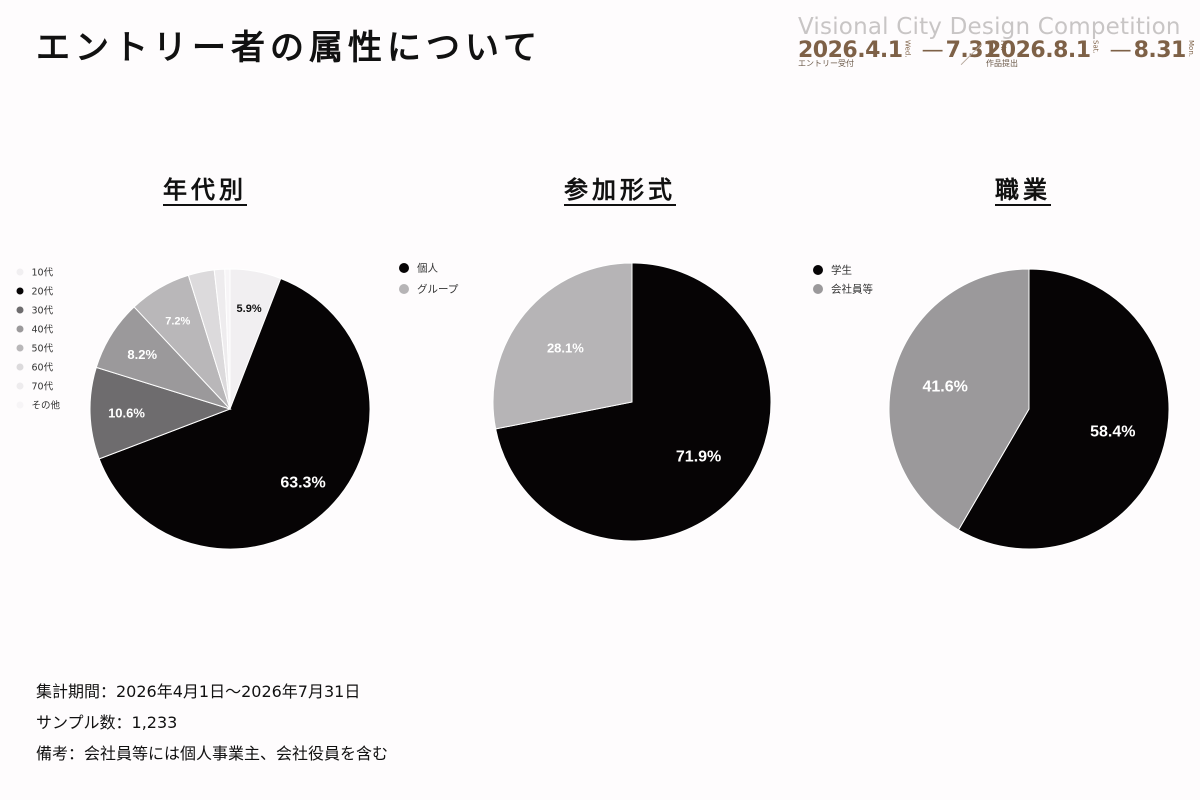 Image resolution: width=1200 pixels, height=800 pixels. Describe the element at coordinates (160, 413) in the screenshot. I see `pie-slice-30代` at that location.